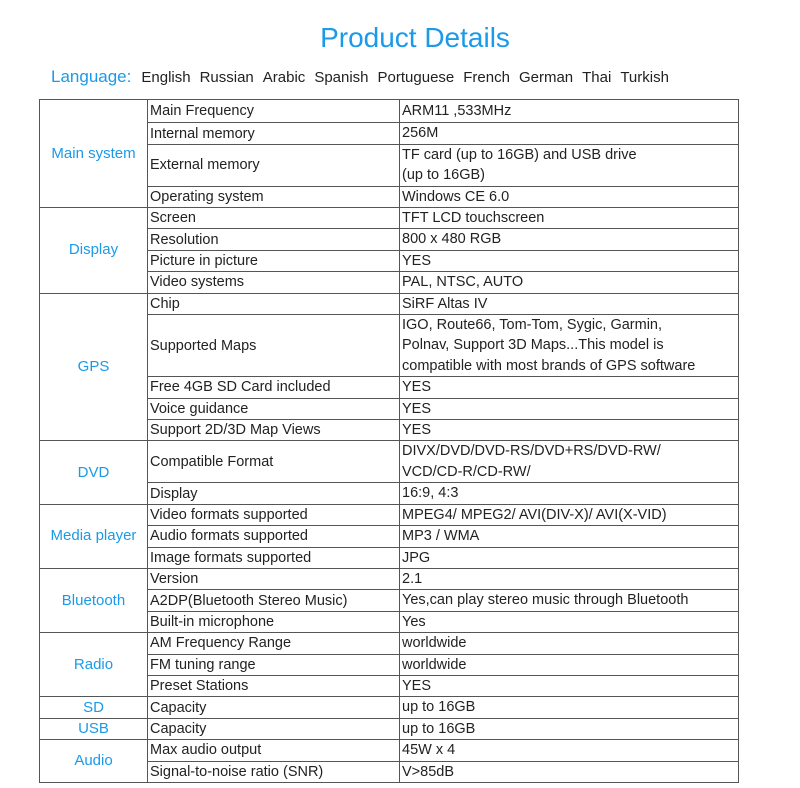  Describe the element at coordinates (415, 37) in the screenshot. I see `page-title: Product Details` at that location.